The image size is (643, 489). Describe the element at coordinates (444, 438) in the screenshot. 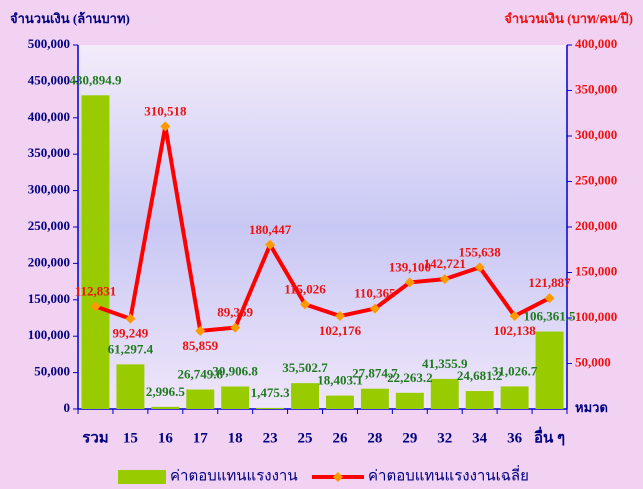

I see `x-tick-label: 32` at that location.